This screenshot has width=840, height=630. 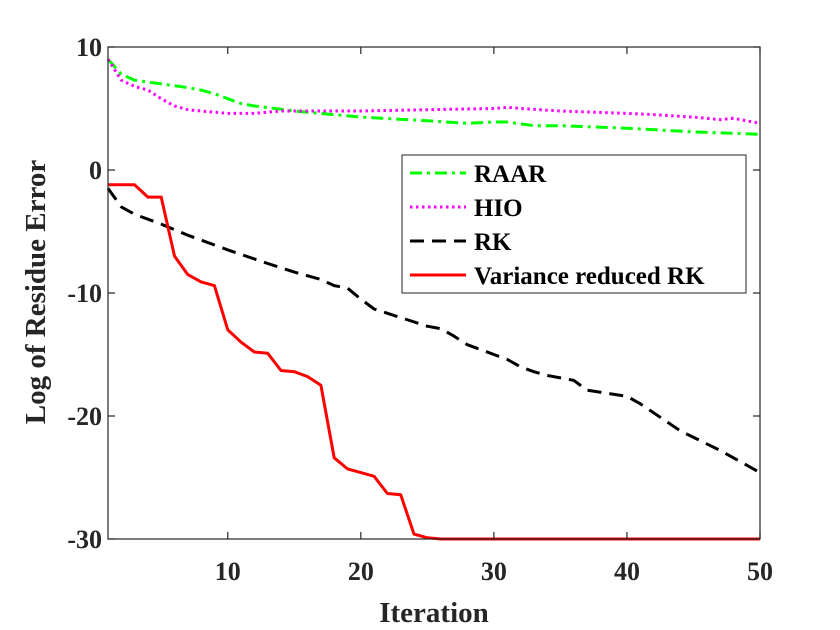 I want to click on series-line-hio, so click(x=433, y=91).